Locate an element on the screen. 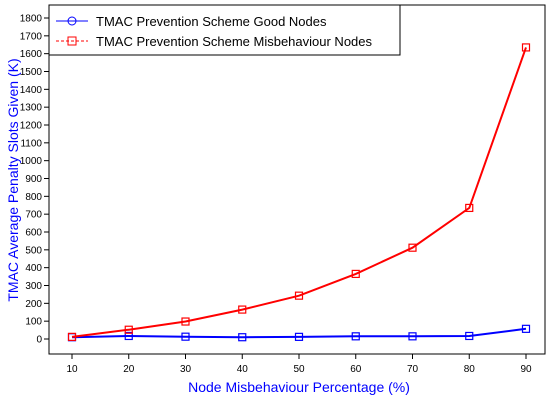 This screenshot has height=402, width=550. y-tick-label: 400 is located at coordinates (33, 268).